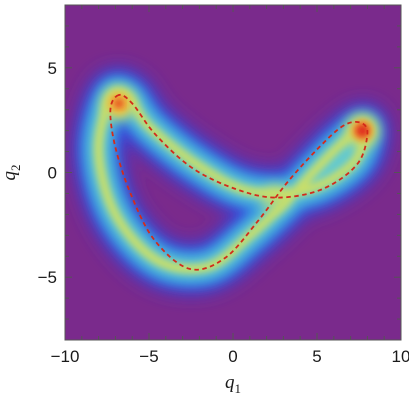 This screenshot has width=409, height=407. I want to click on y-tick-label: −5, so click(47, 277).